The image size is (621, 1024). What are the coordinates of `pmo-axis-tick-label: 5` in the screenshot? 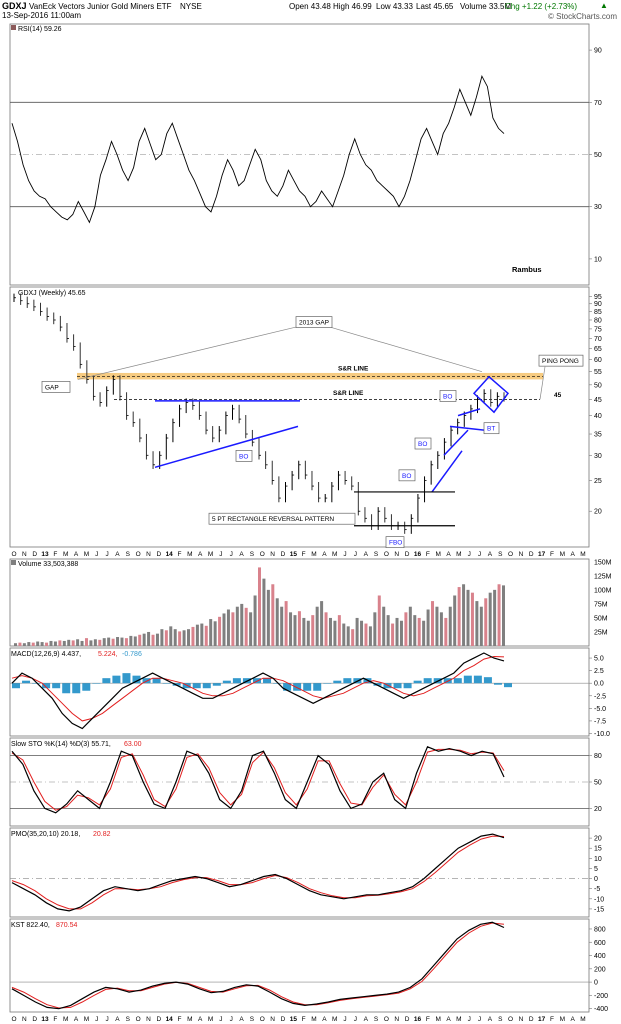 It's located at (596, 869).